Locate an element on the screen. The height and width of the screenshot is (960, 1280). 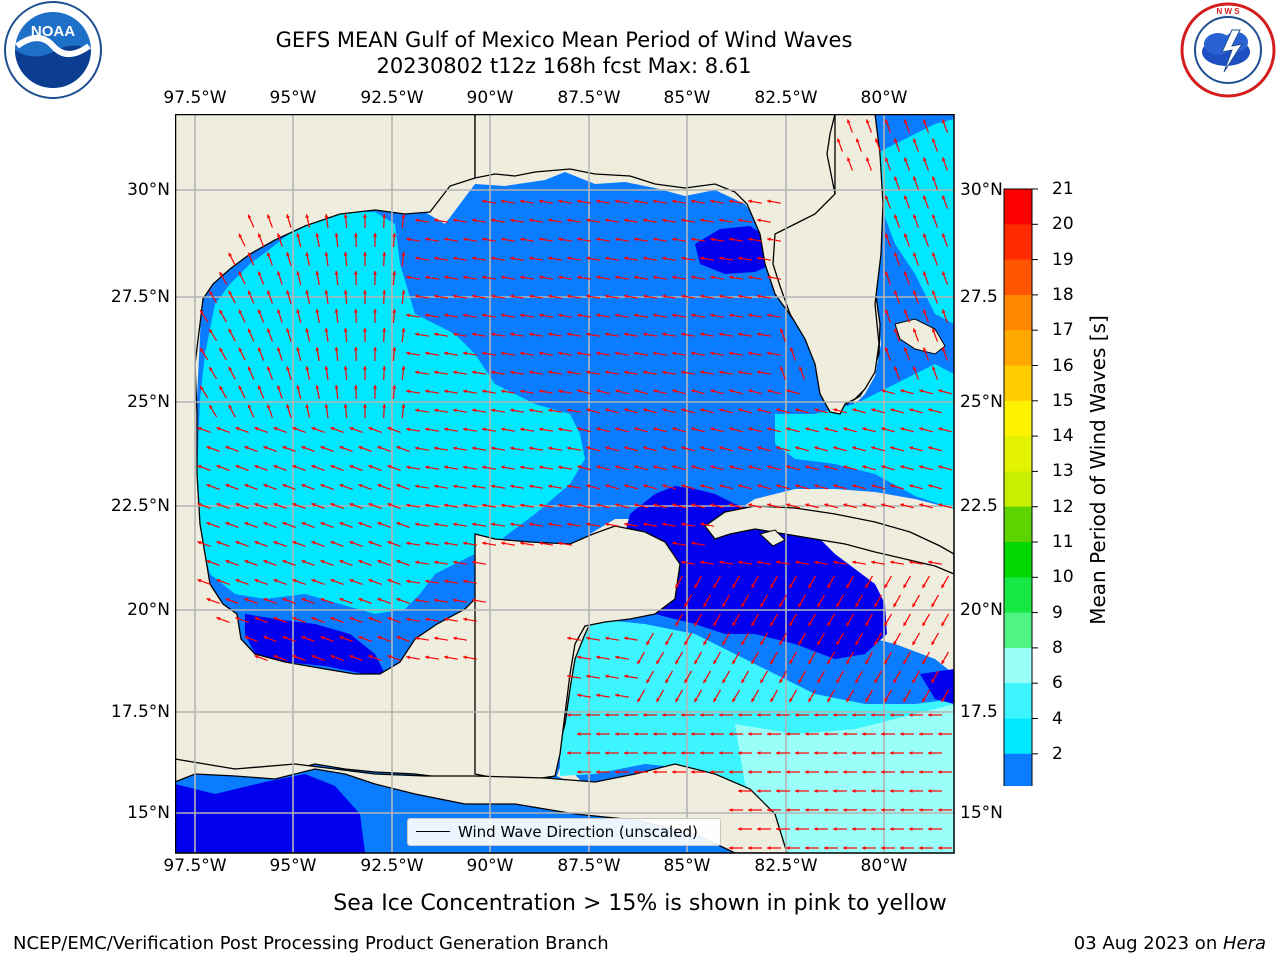
colorbar-tick-label: 13 is located at coordinates (1063, 471).